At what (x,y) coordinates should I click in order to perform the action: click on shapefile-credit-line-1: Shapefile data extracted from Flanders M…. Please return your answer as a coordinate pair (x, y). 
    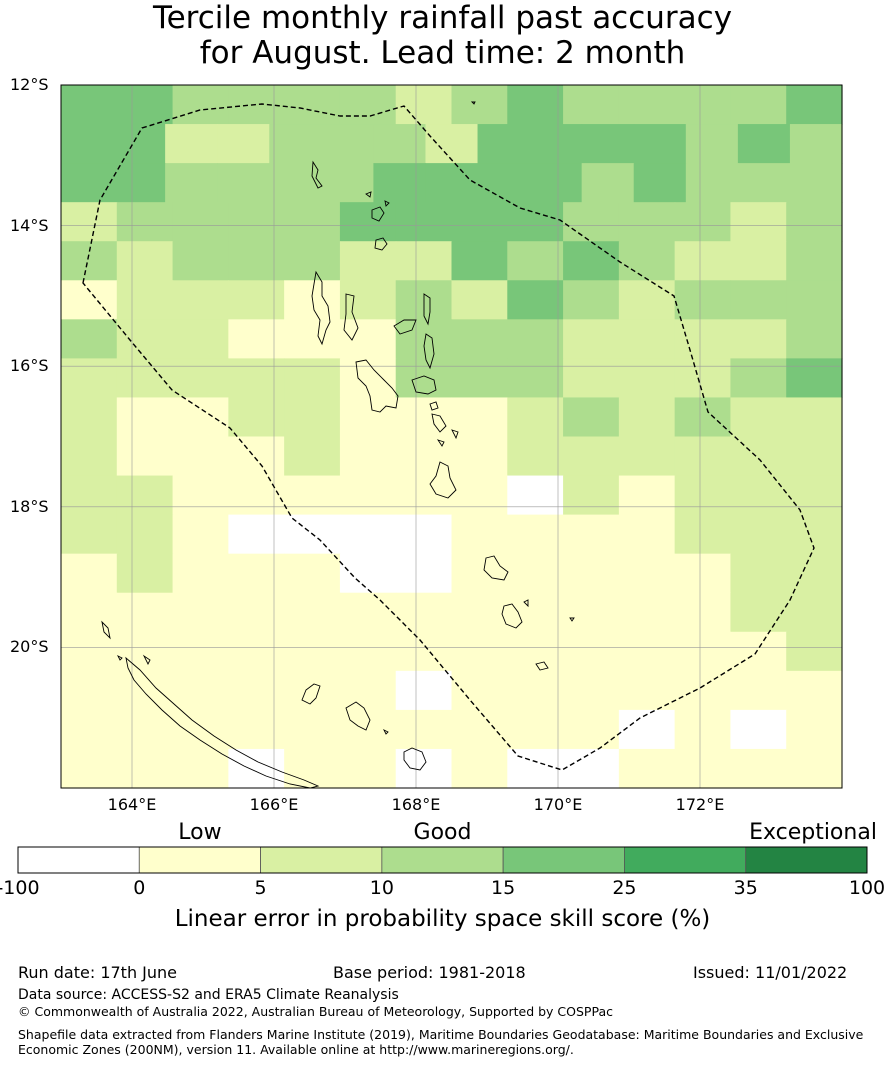
    Looking at the image, I should click on (441, 1034).